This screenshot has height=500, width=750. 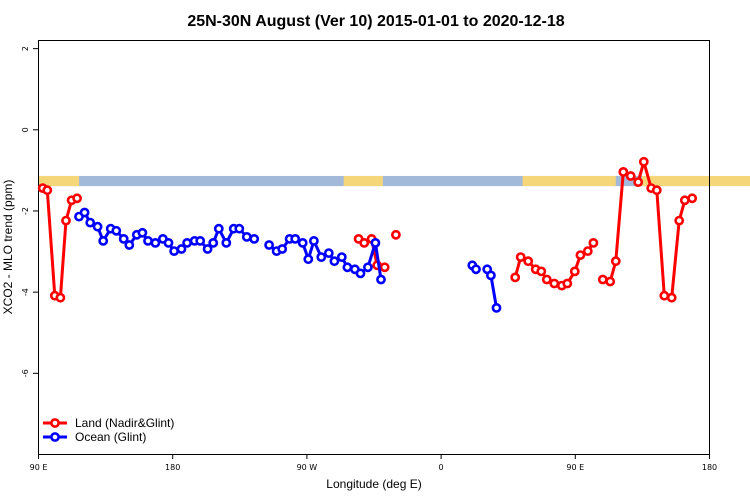 What do you see at coordinates (25, 373) in the screenshot?
I see `y-tick-label: -6` at bounding box center [25, 373].